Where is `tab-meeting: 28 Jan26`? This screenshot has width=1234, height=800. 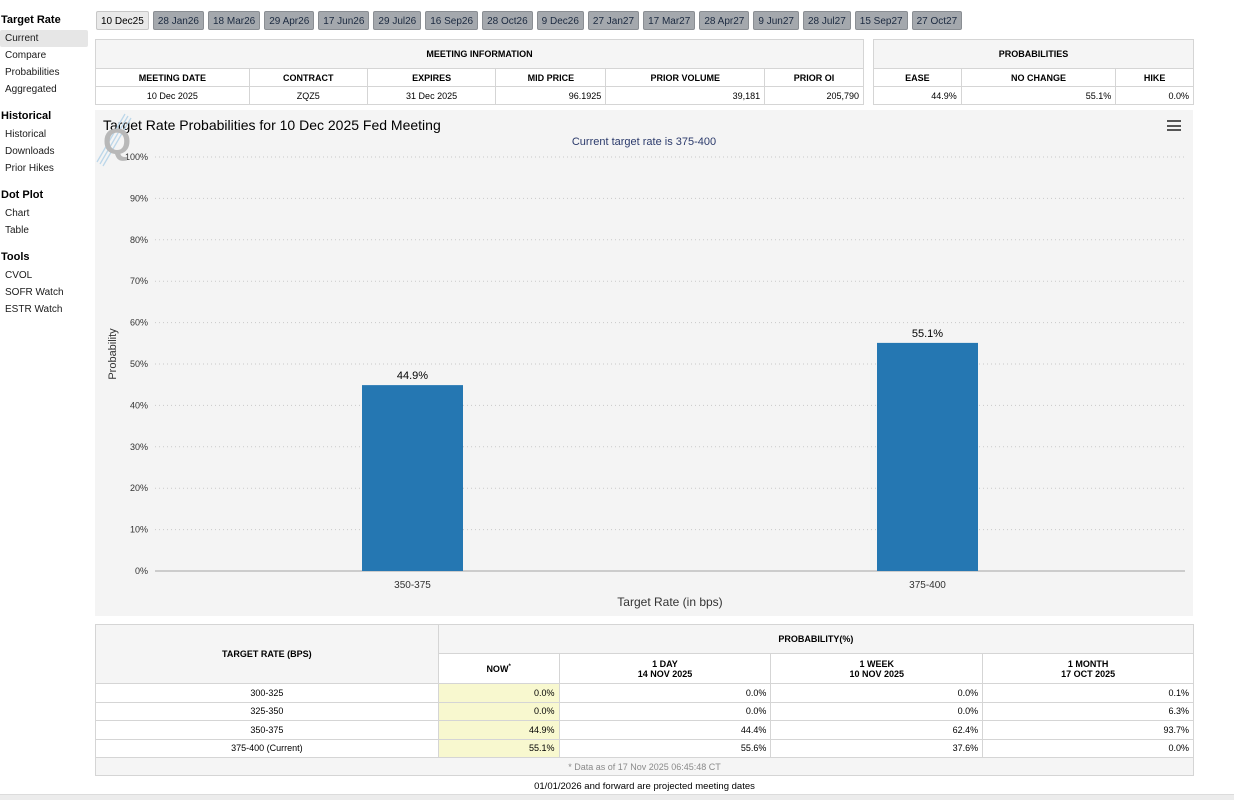 tab-meeting: 28 Jan26 is located at coordinates (178, 20).